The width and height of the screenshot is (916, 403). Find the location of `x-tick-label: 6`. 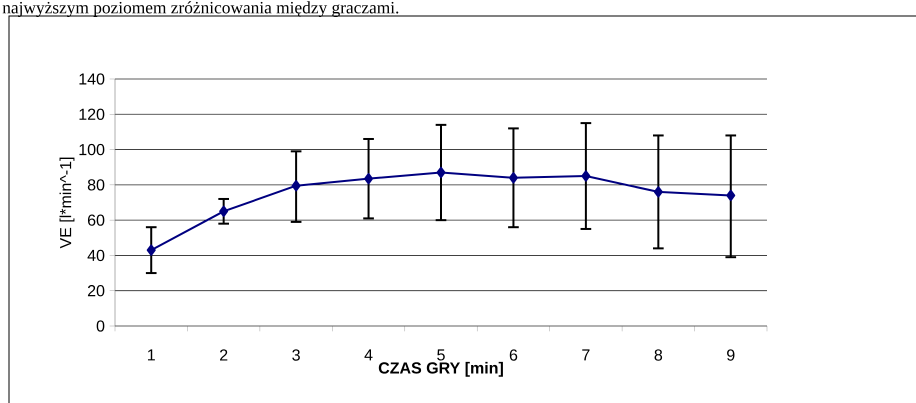

x-tick-label: 6 is located at coordinates (514, 355).